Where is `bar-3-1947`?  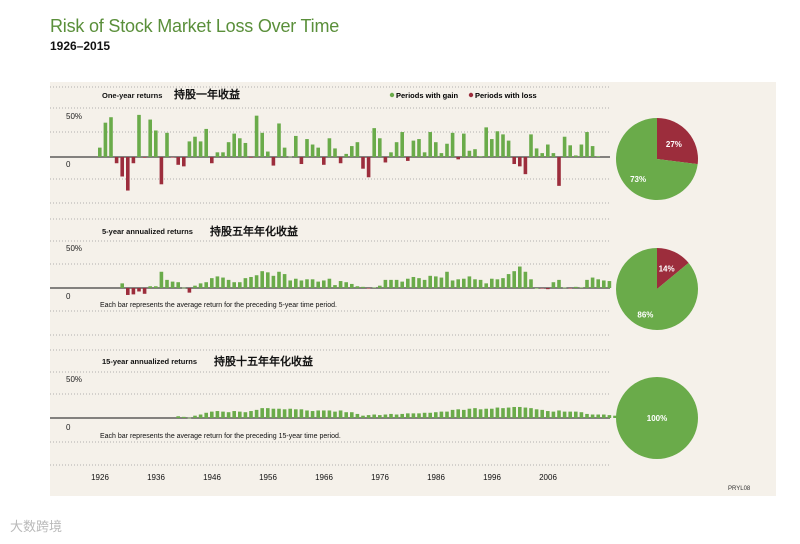
bar-3-1947 is located at coordinates (217, 414).